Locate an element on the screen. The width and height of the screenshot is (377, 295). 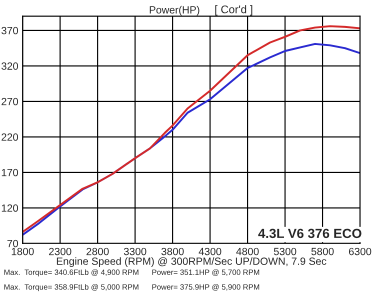
x-tick-label: 6300 is located at coordinates (360, 252).